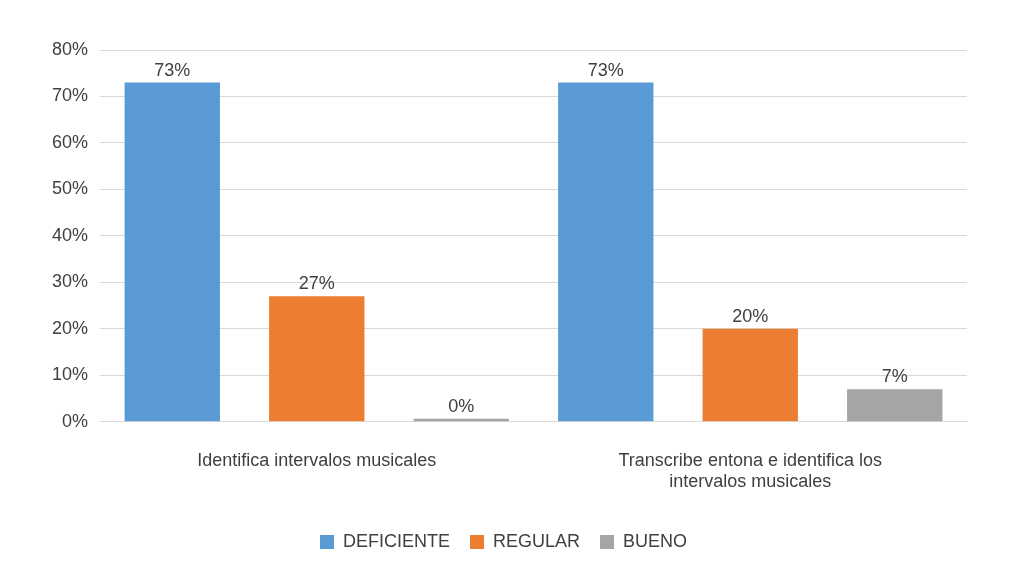  What do you see at coordinates (461, 405) in the screenshot?
I see `data-label: 0%` at bounding box center [461, 405].